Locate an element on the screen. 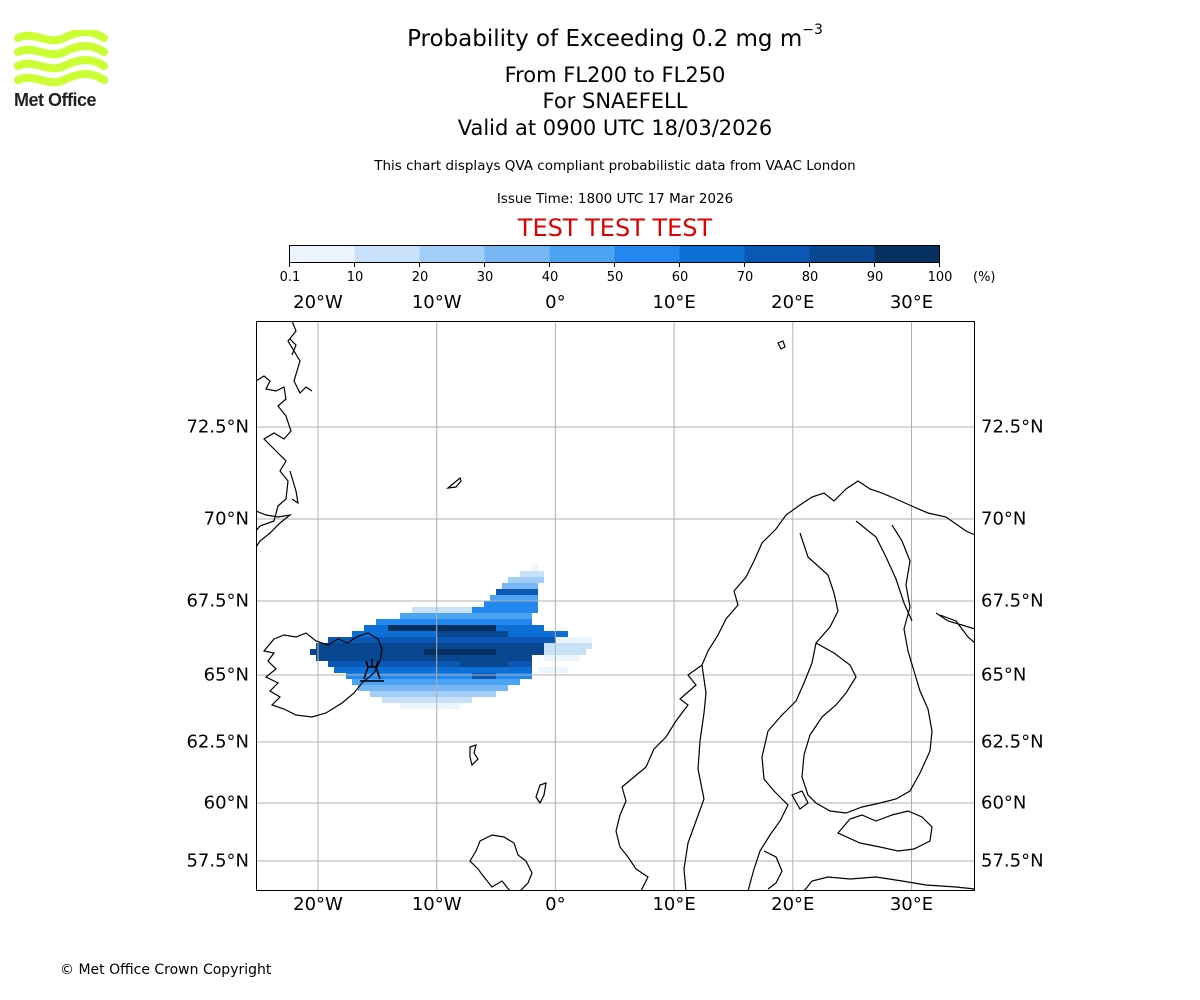 The height and width of the screenshot is (1000, 1200). norway-coast is located at coordinates (795, 685).